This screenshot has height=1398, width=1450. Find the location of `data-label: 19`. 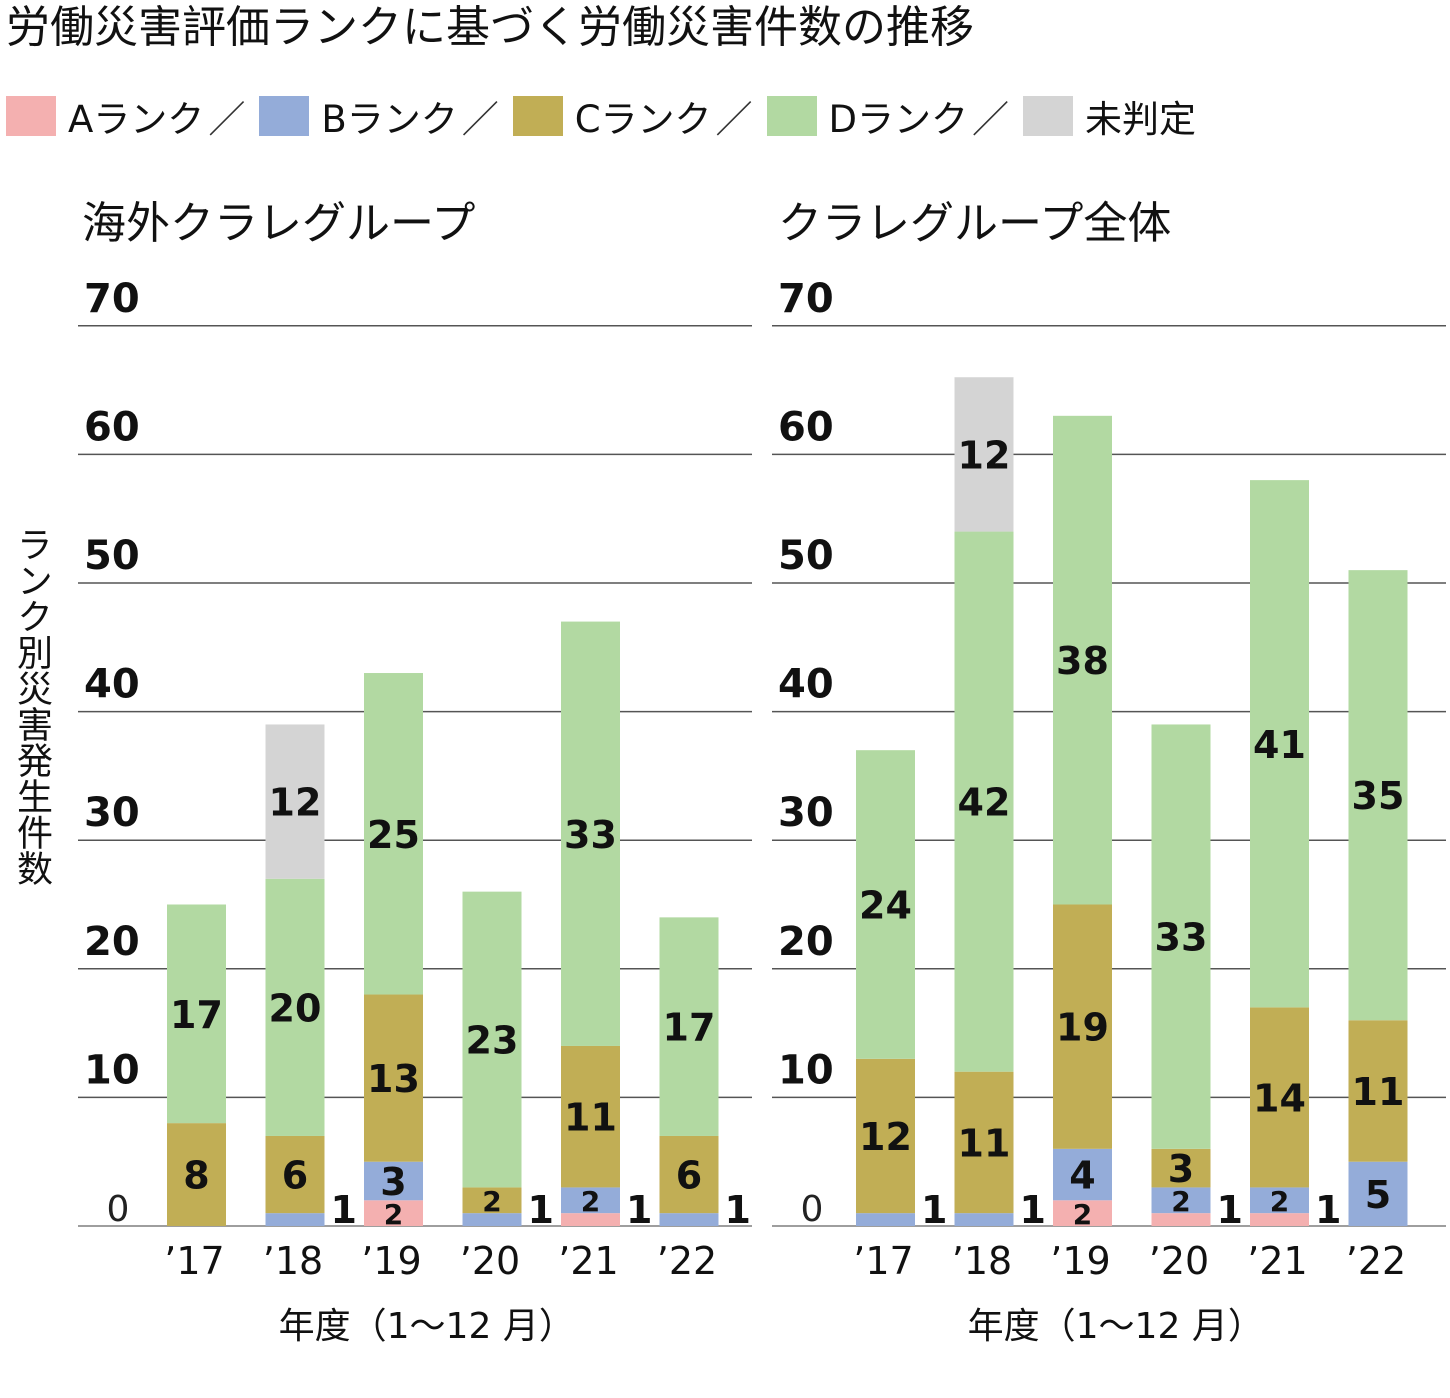

data-label: 19 is located at coordinates (1082, 1028).